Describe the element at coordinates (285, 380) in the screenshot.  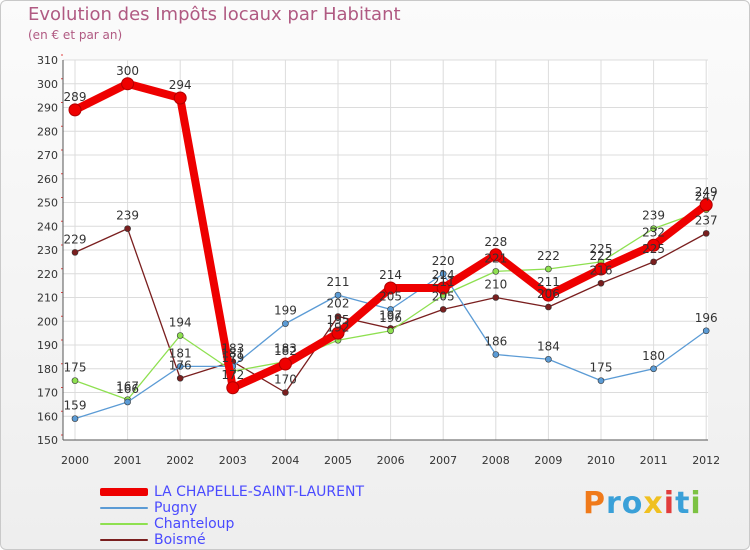
I see `data-label: 170` at that location.